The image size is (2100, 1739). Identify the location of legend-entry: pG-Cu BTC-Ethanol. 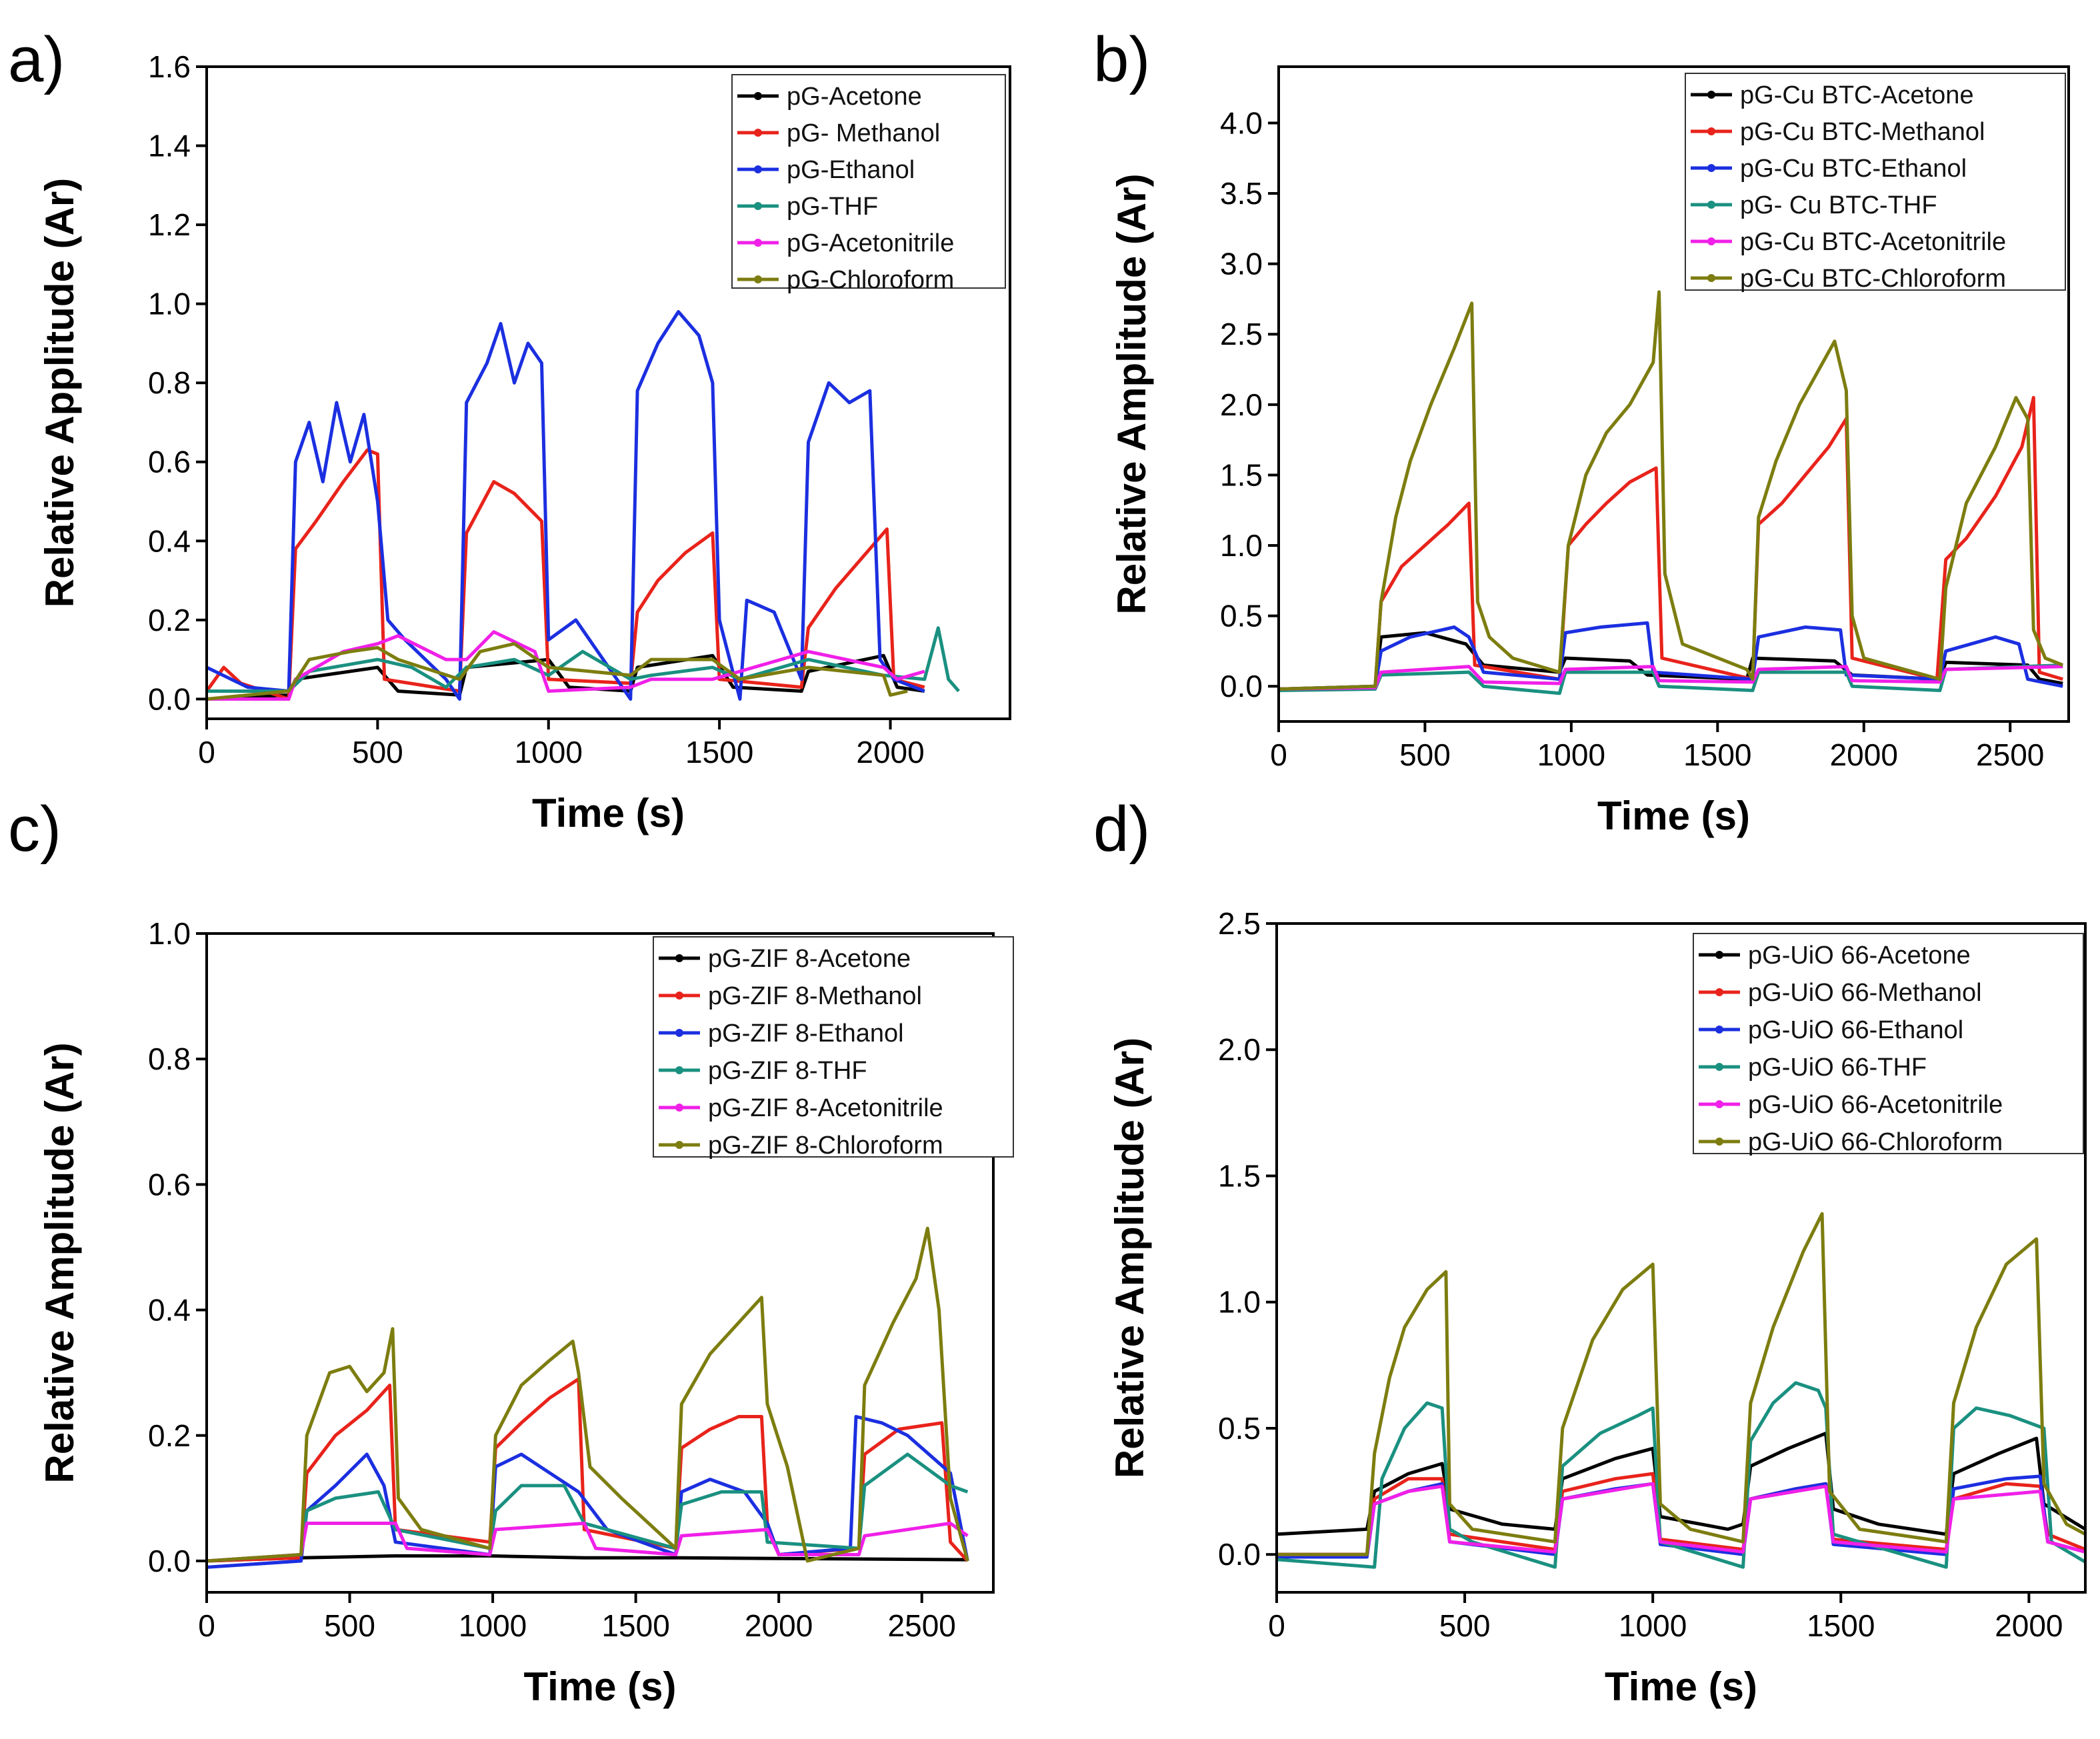
(1853, 169).